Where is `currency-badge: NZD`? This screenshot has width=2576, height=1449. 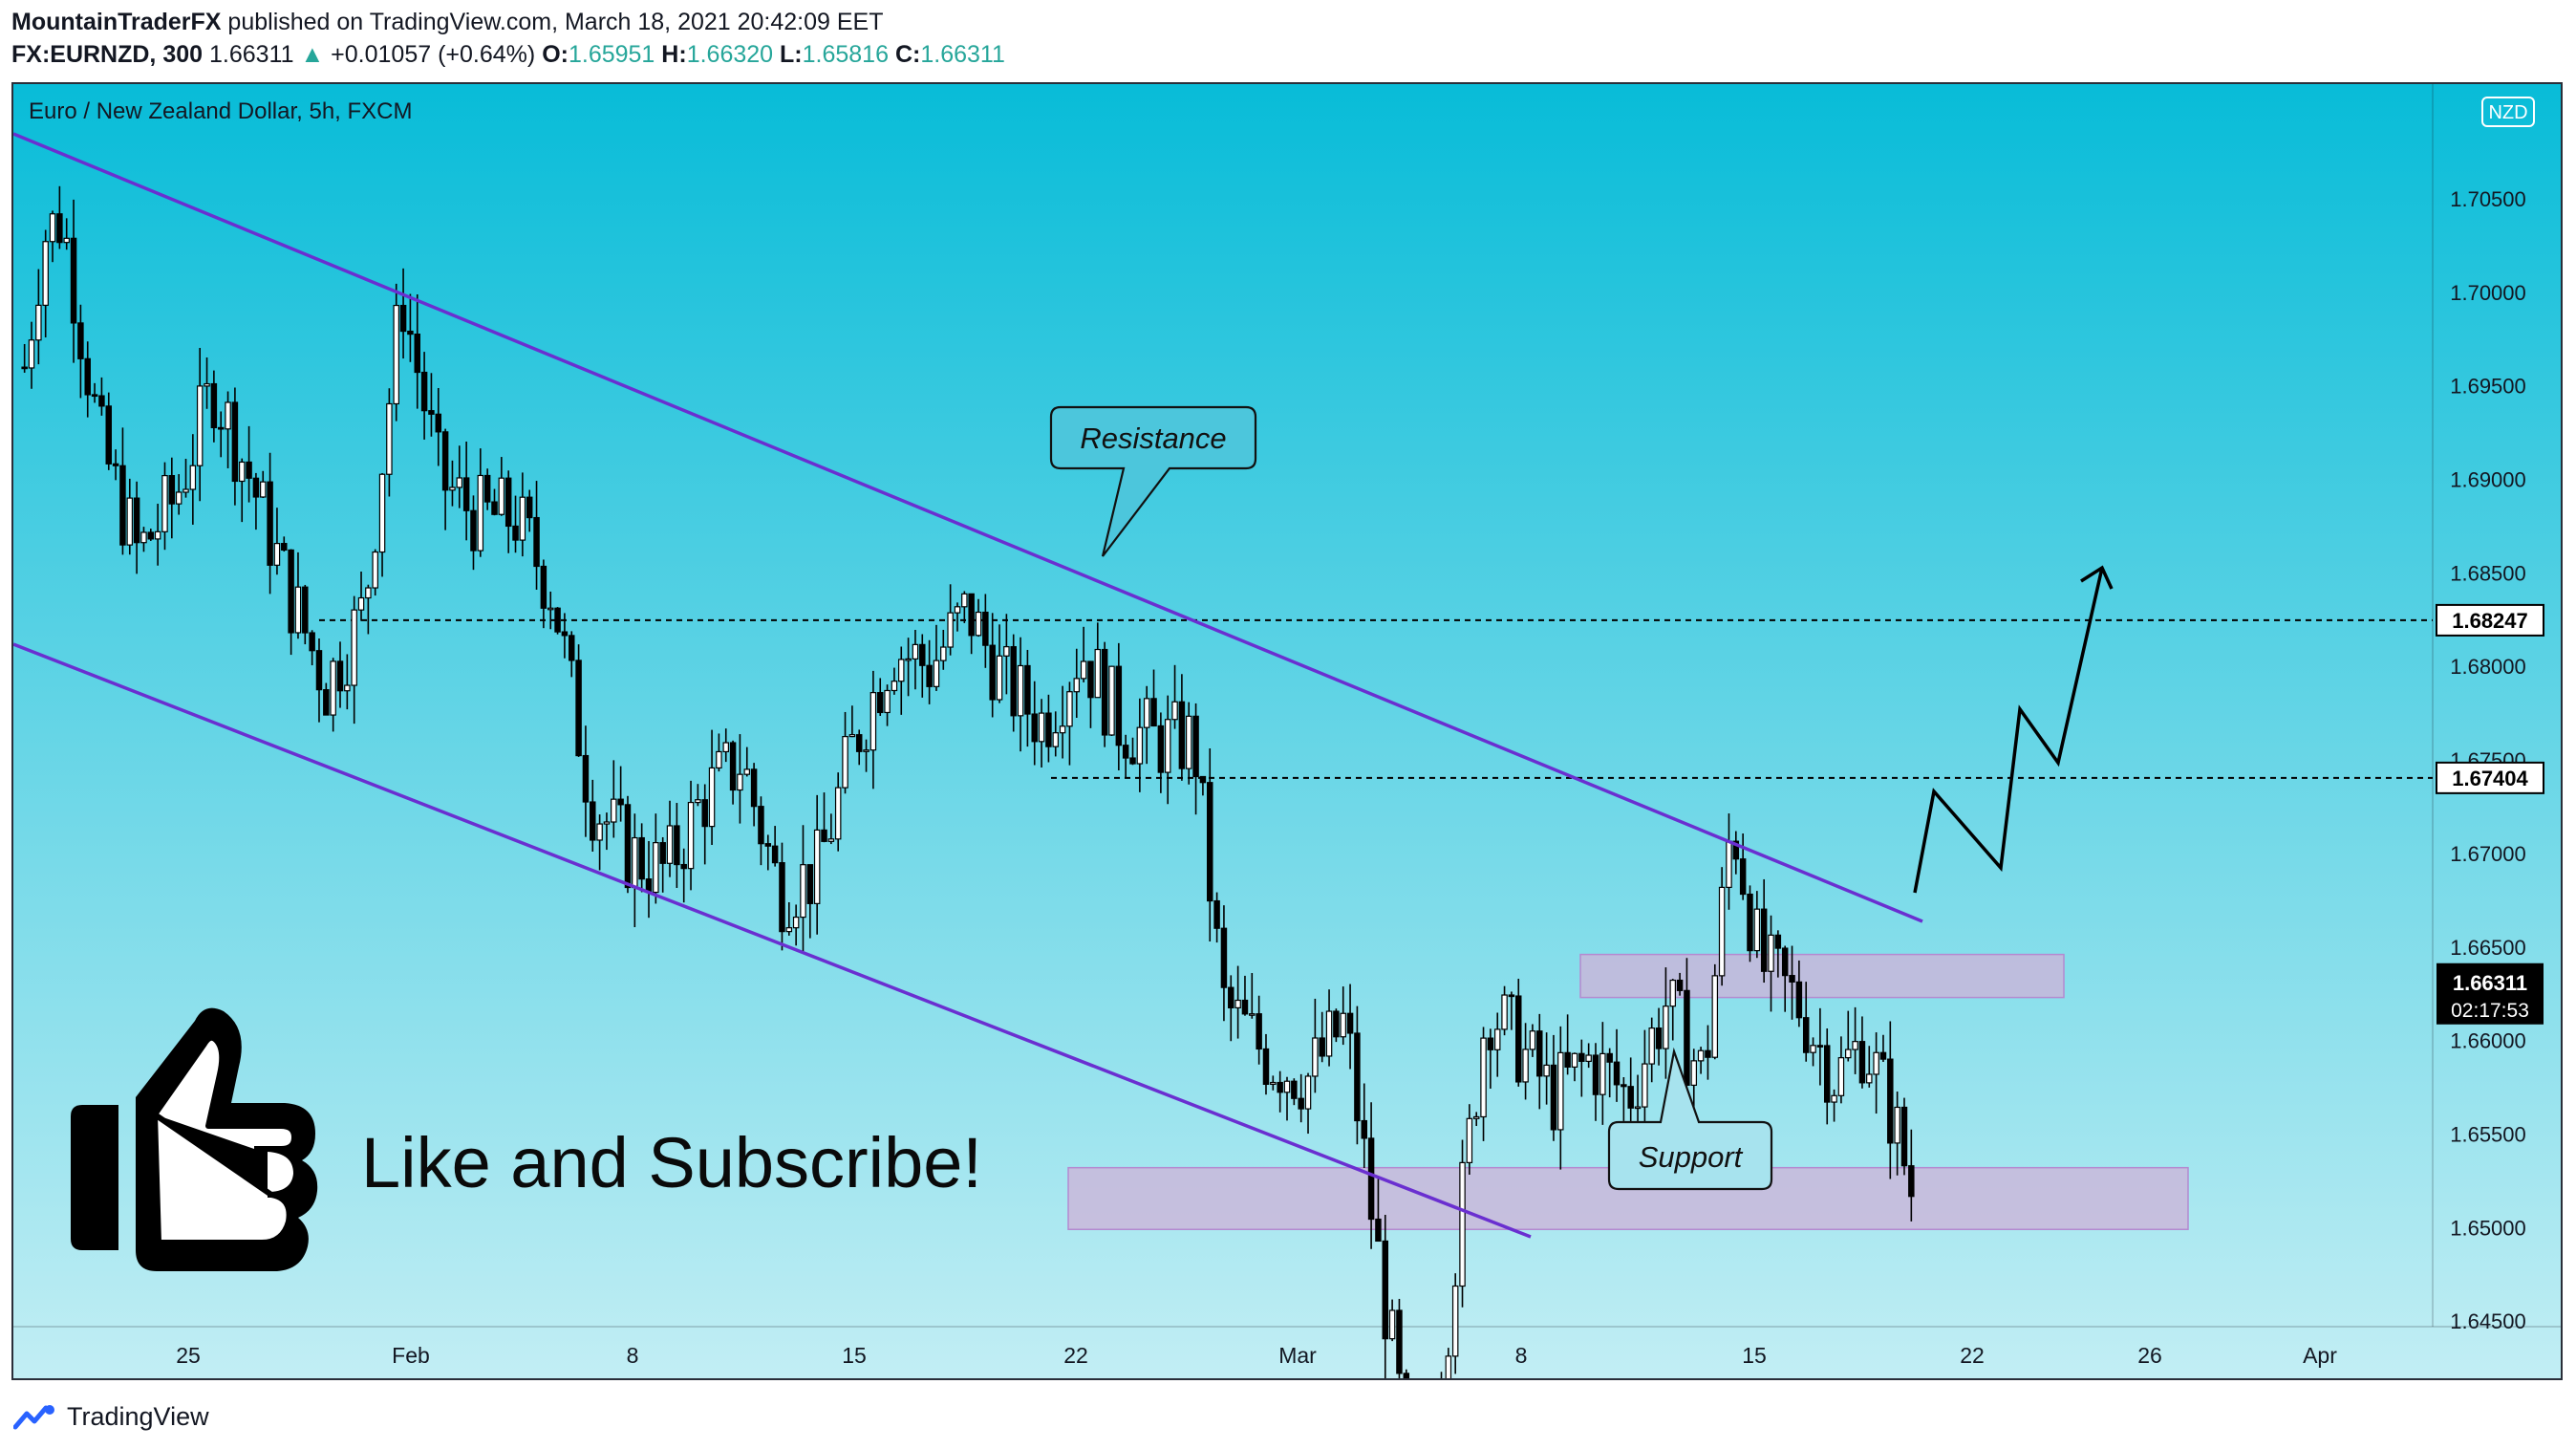
currency-badge: NZD is located at coordinates (2508, 112).